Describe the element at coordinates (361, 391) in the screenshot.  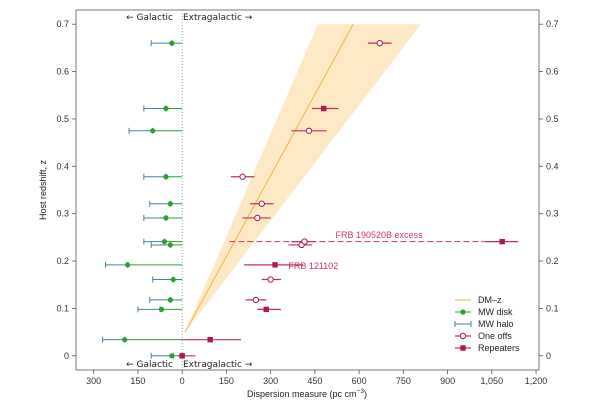
I see `x-axis-title-sup: −3` at that location.